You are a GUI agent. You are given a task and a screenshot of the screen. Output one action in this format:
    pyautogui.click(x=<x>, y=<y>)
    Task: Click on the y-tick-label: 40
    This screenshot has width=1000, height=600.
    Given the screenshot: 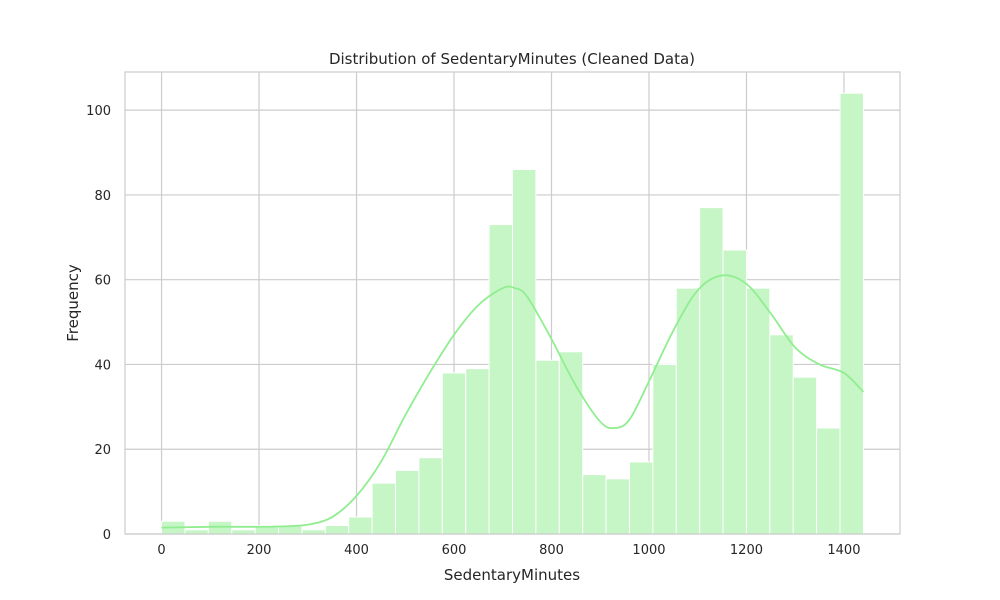 What is the action you would take?
    pyautogui.click(x=102, y=365)
    